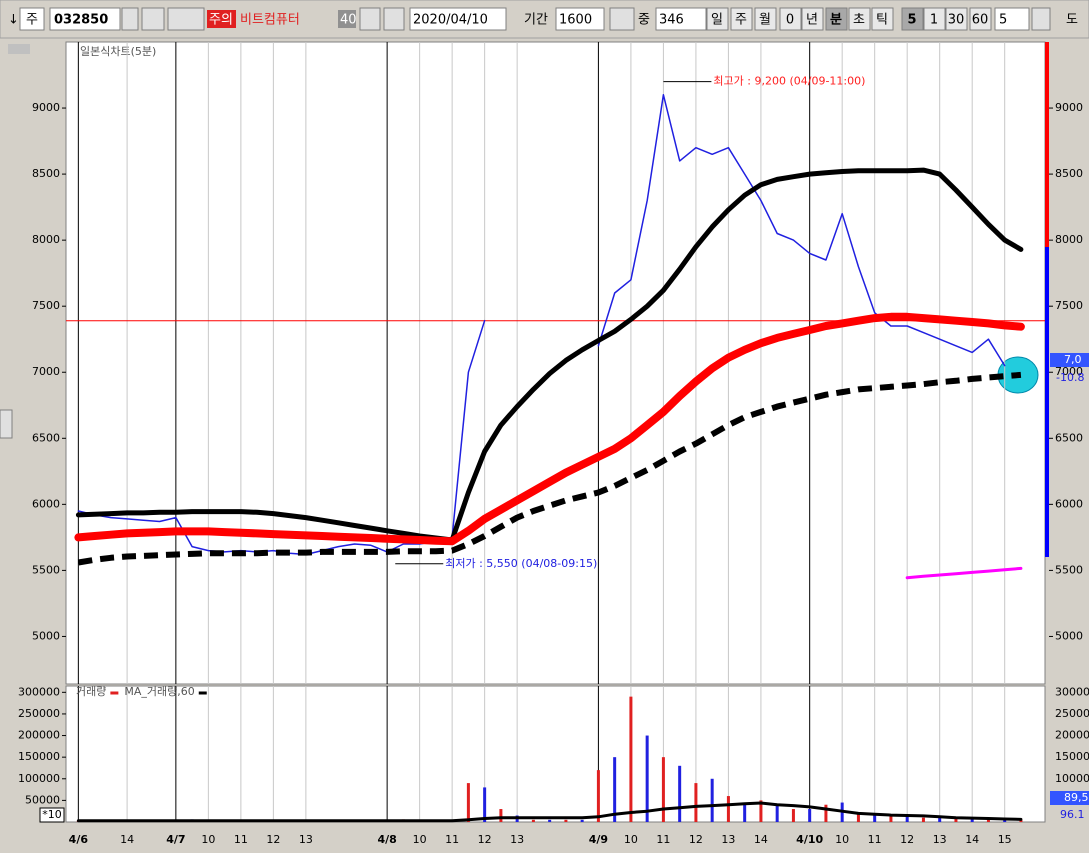  I want to click on y-tick-label: 300000, so click(39, 691).